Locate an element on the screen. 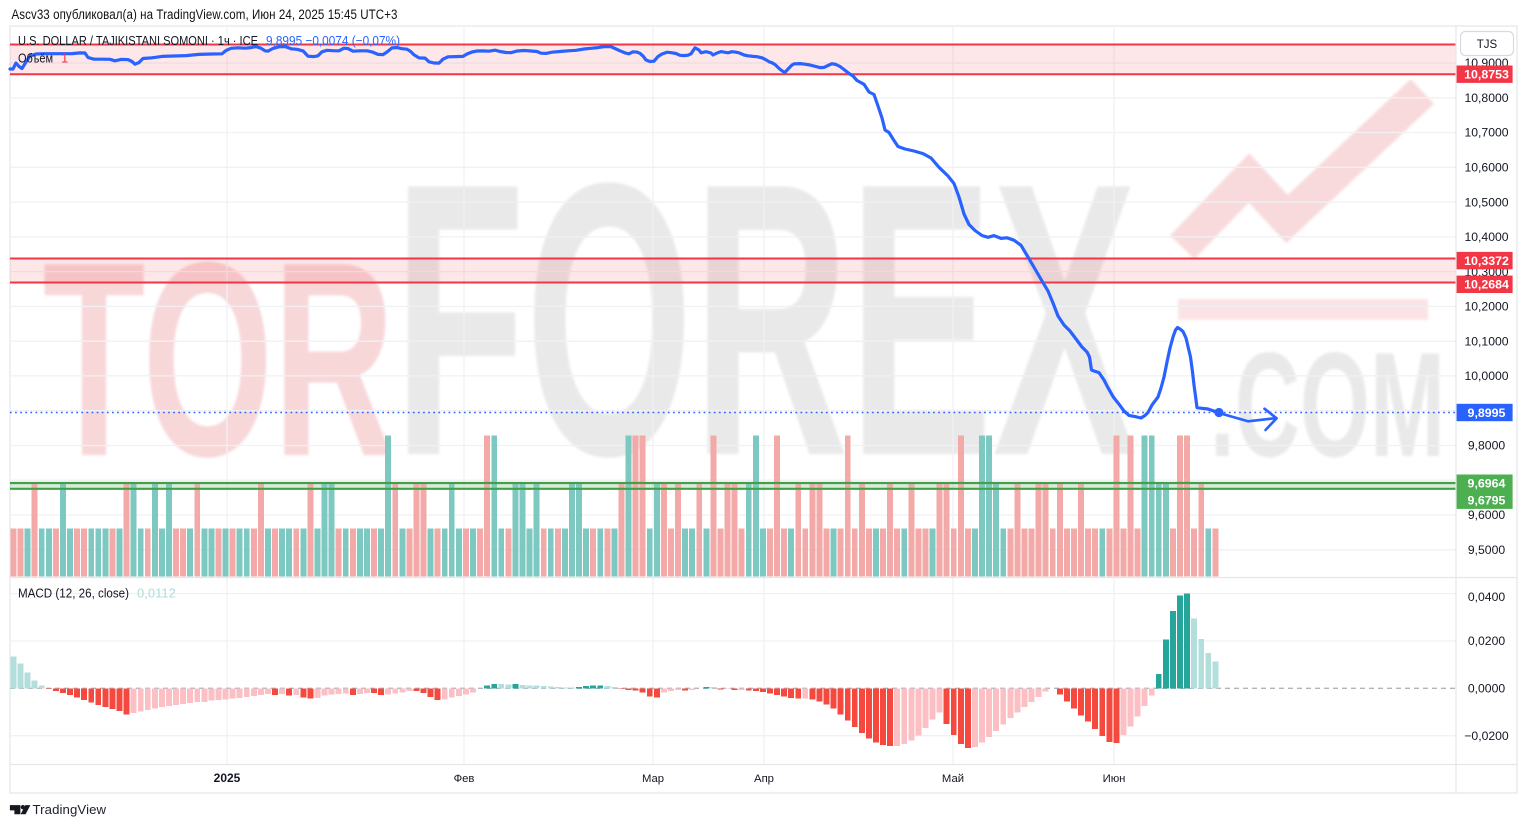 The height and width of the screenshot is (828, 1528). svg-text: 10,3372 is located at coordinates (1486, 261).